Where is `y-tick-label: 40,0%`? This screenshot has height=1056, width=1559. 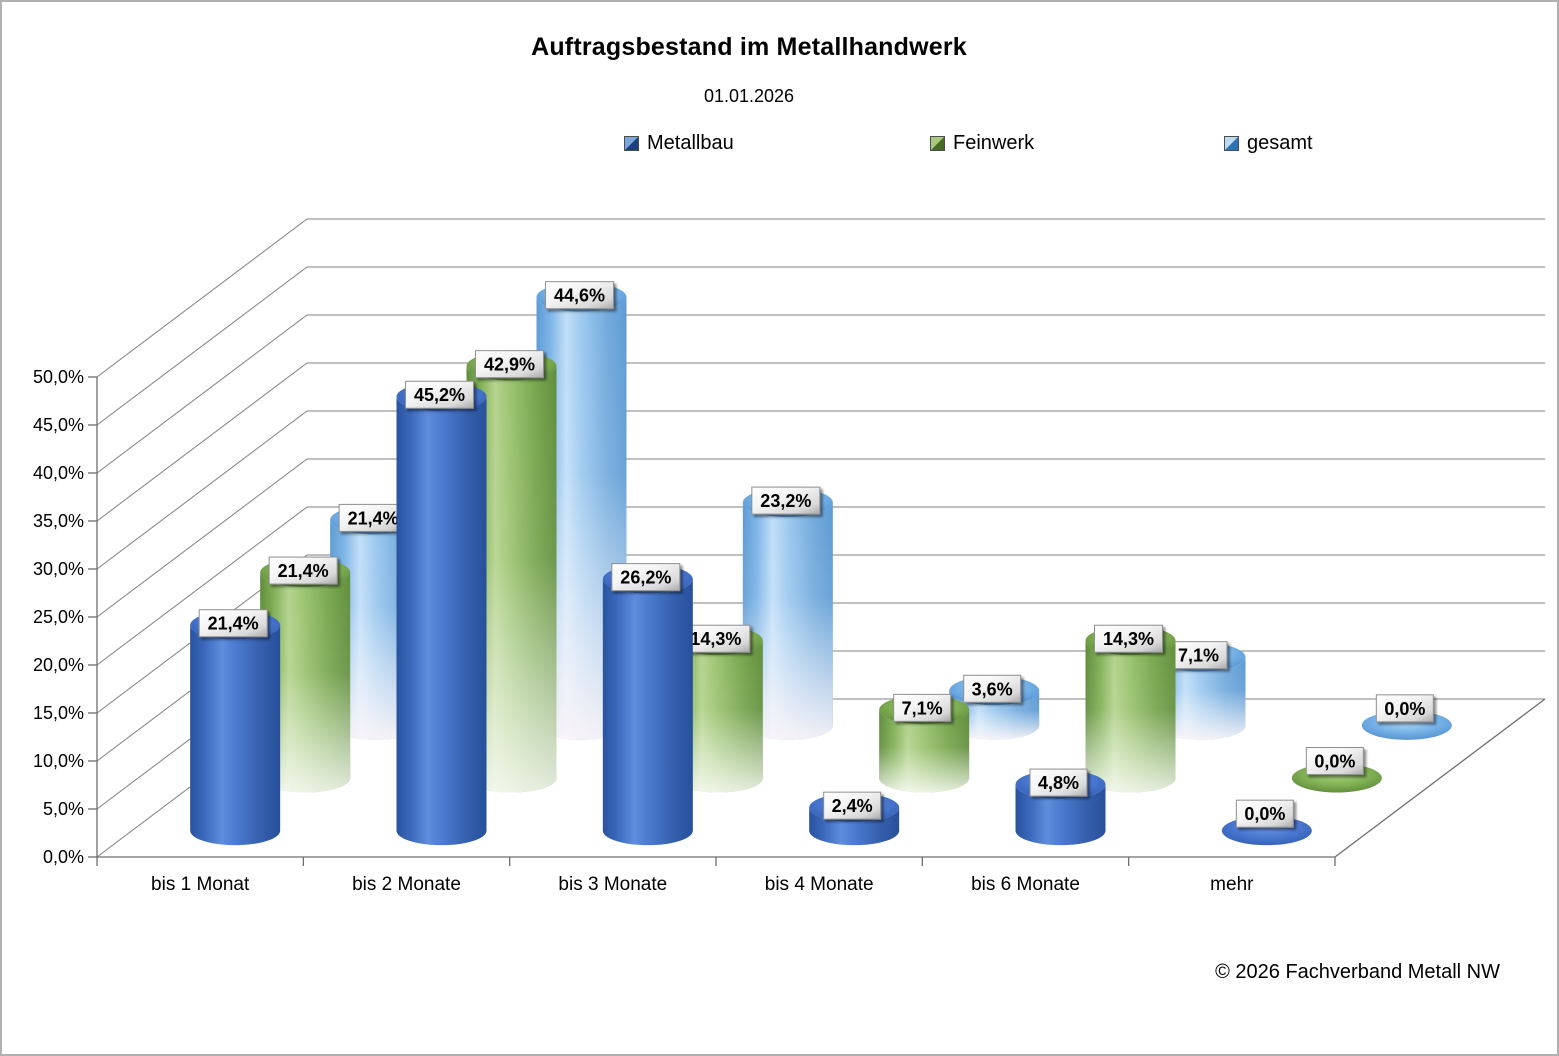 y-tick-label: 40,0% is located at coordinates (58, 473).